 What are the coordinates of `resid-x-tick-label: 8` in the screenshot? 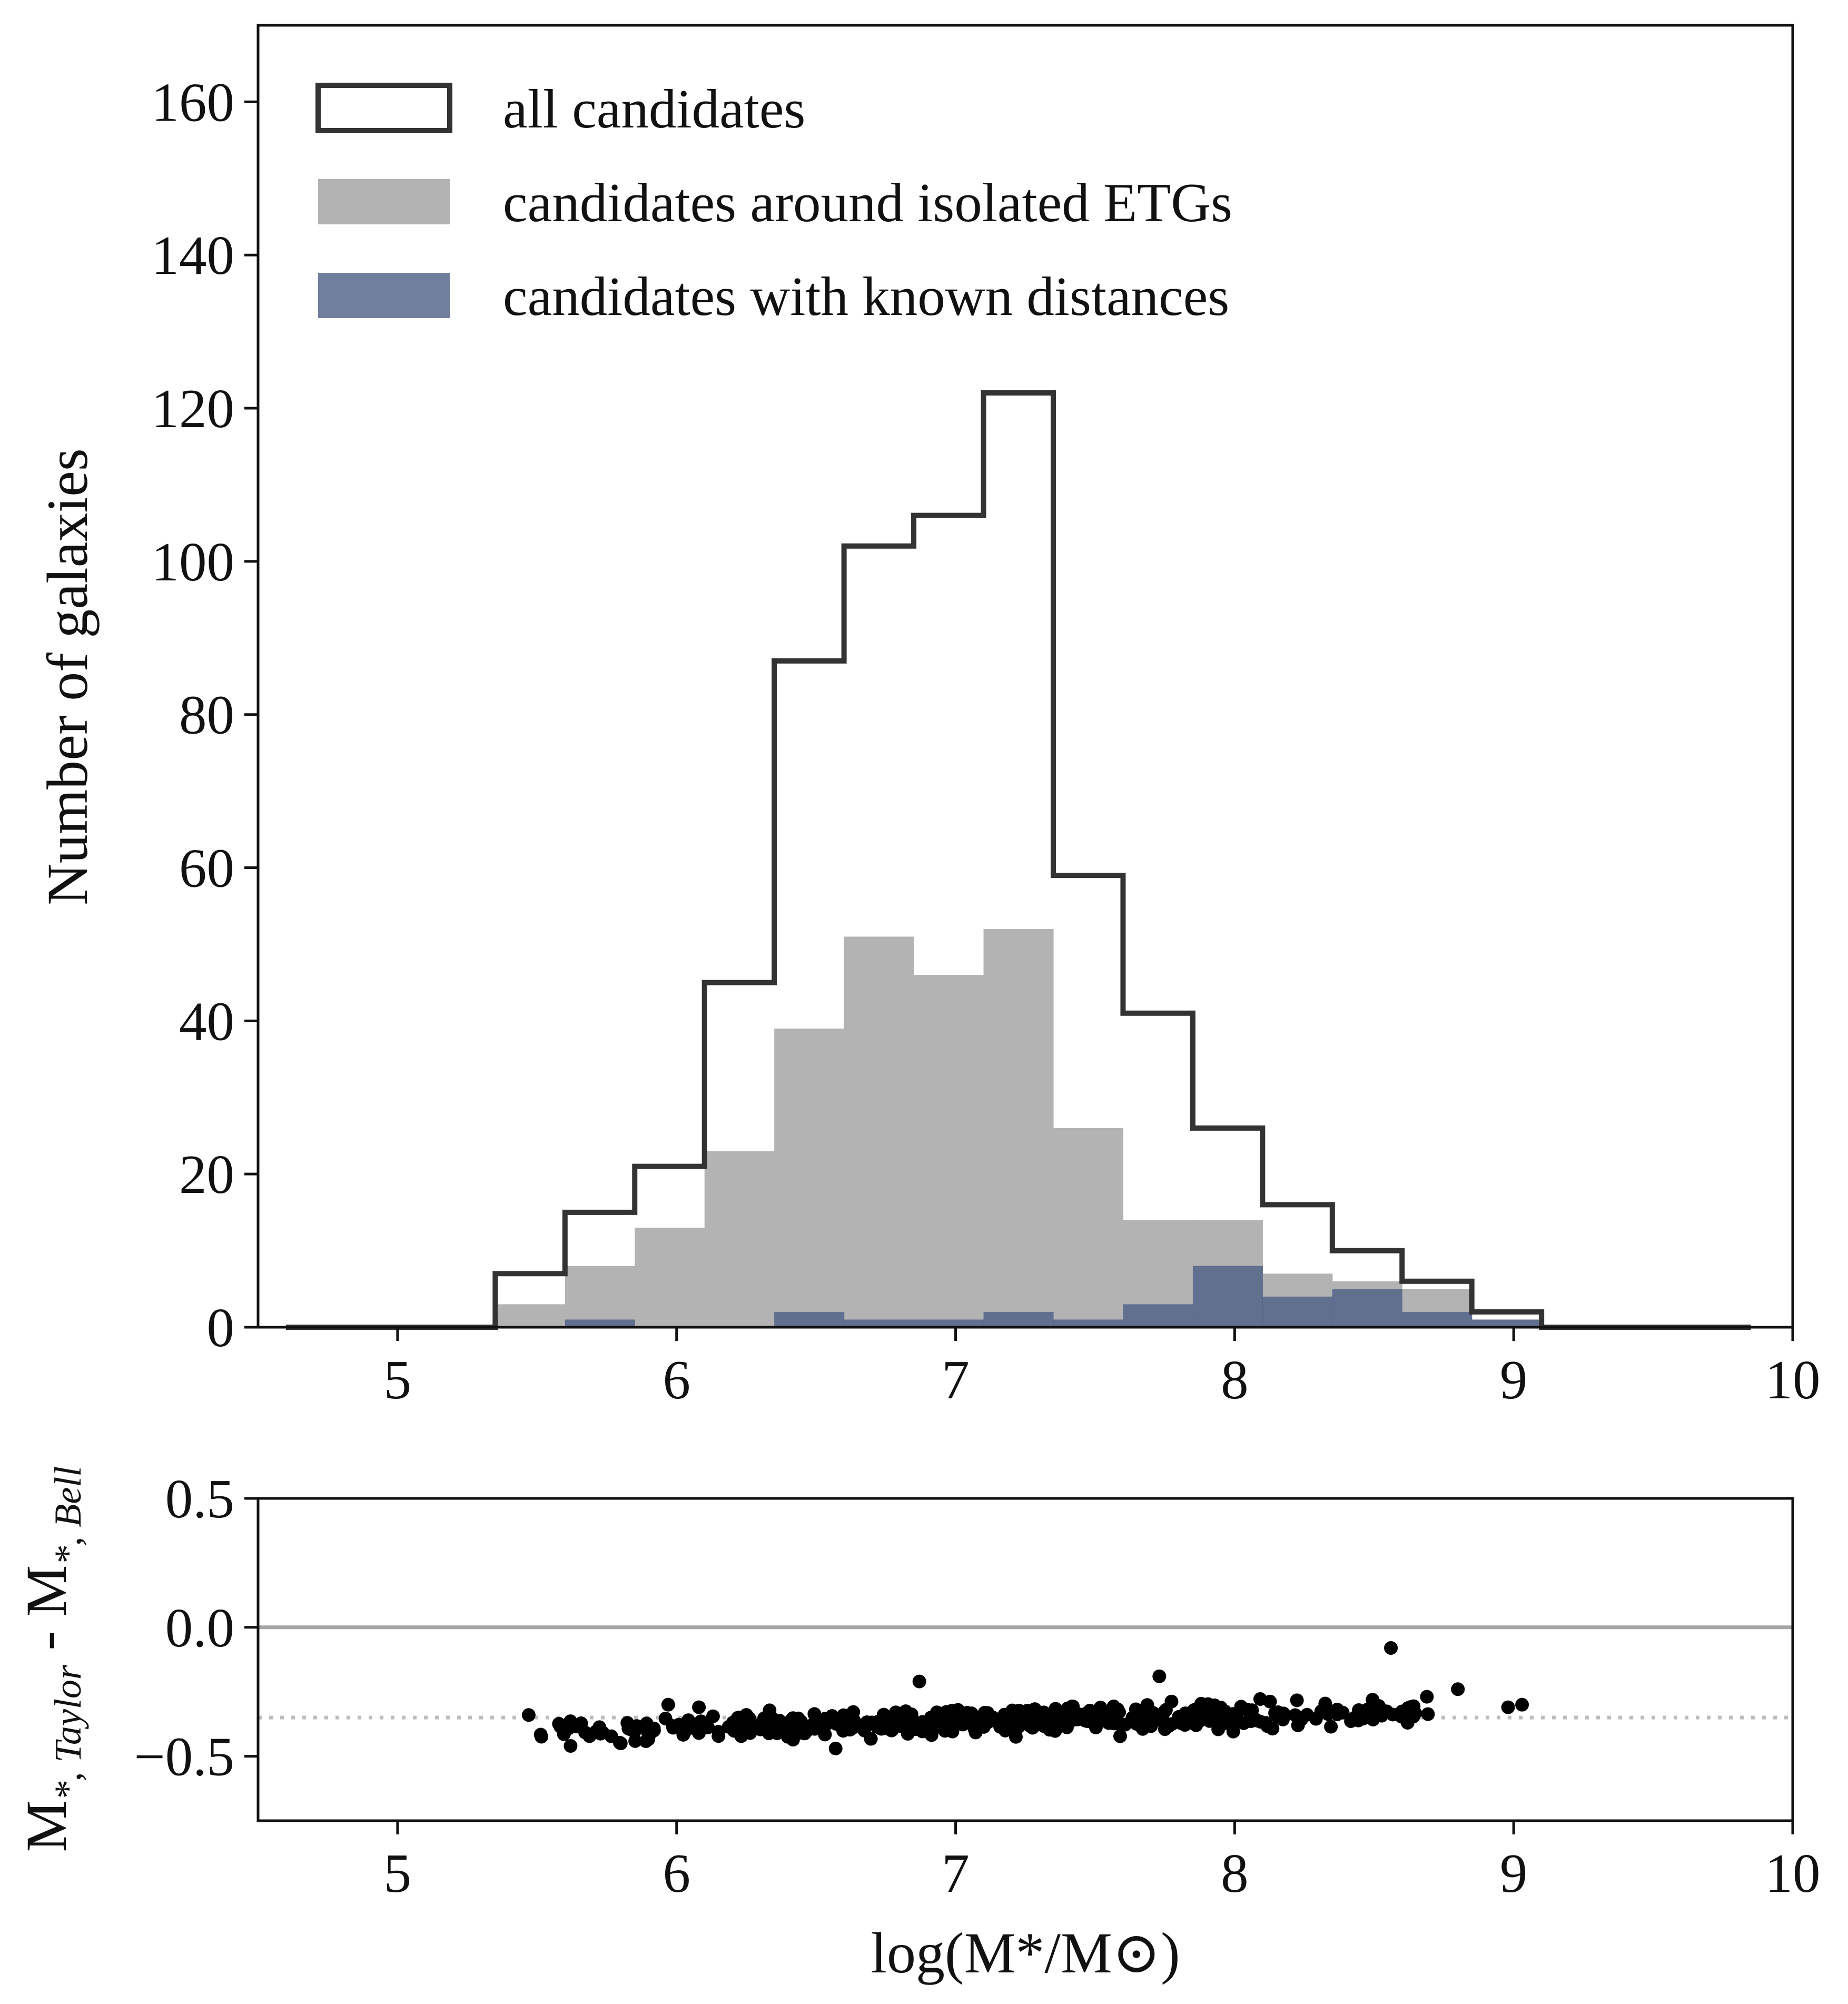 It's located at (1235, 1873).